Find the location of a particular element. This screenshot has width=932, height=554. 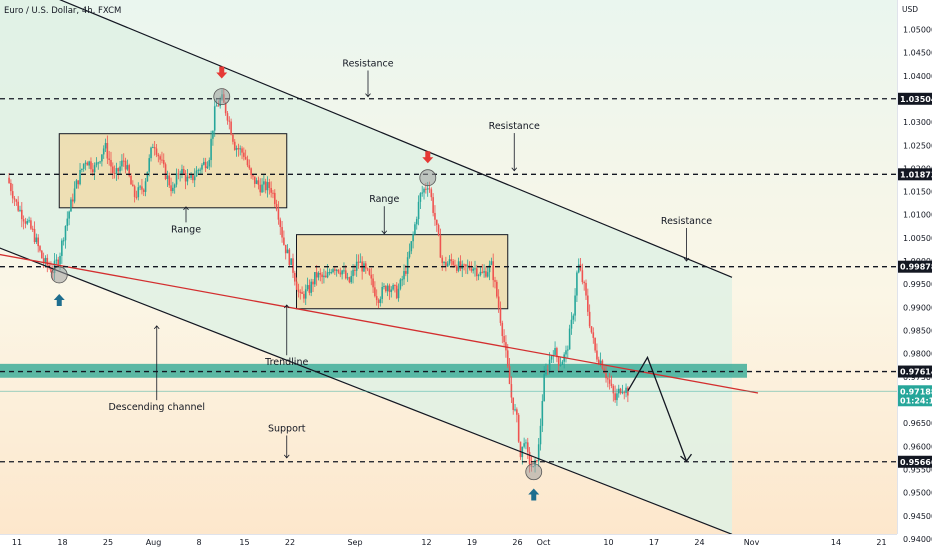

x-tick-label: 17 is located at coordinates (654, 542).